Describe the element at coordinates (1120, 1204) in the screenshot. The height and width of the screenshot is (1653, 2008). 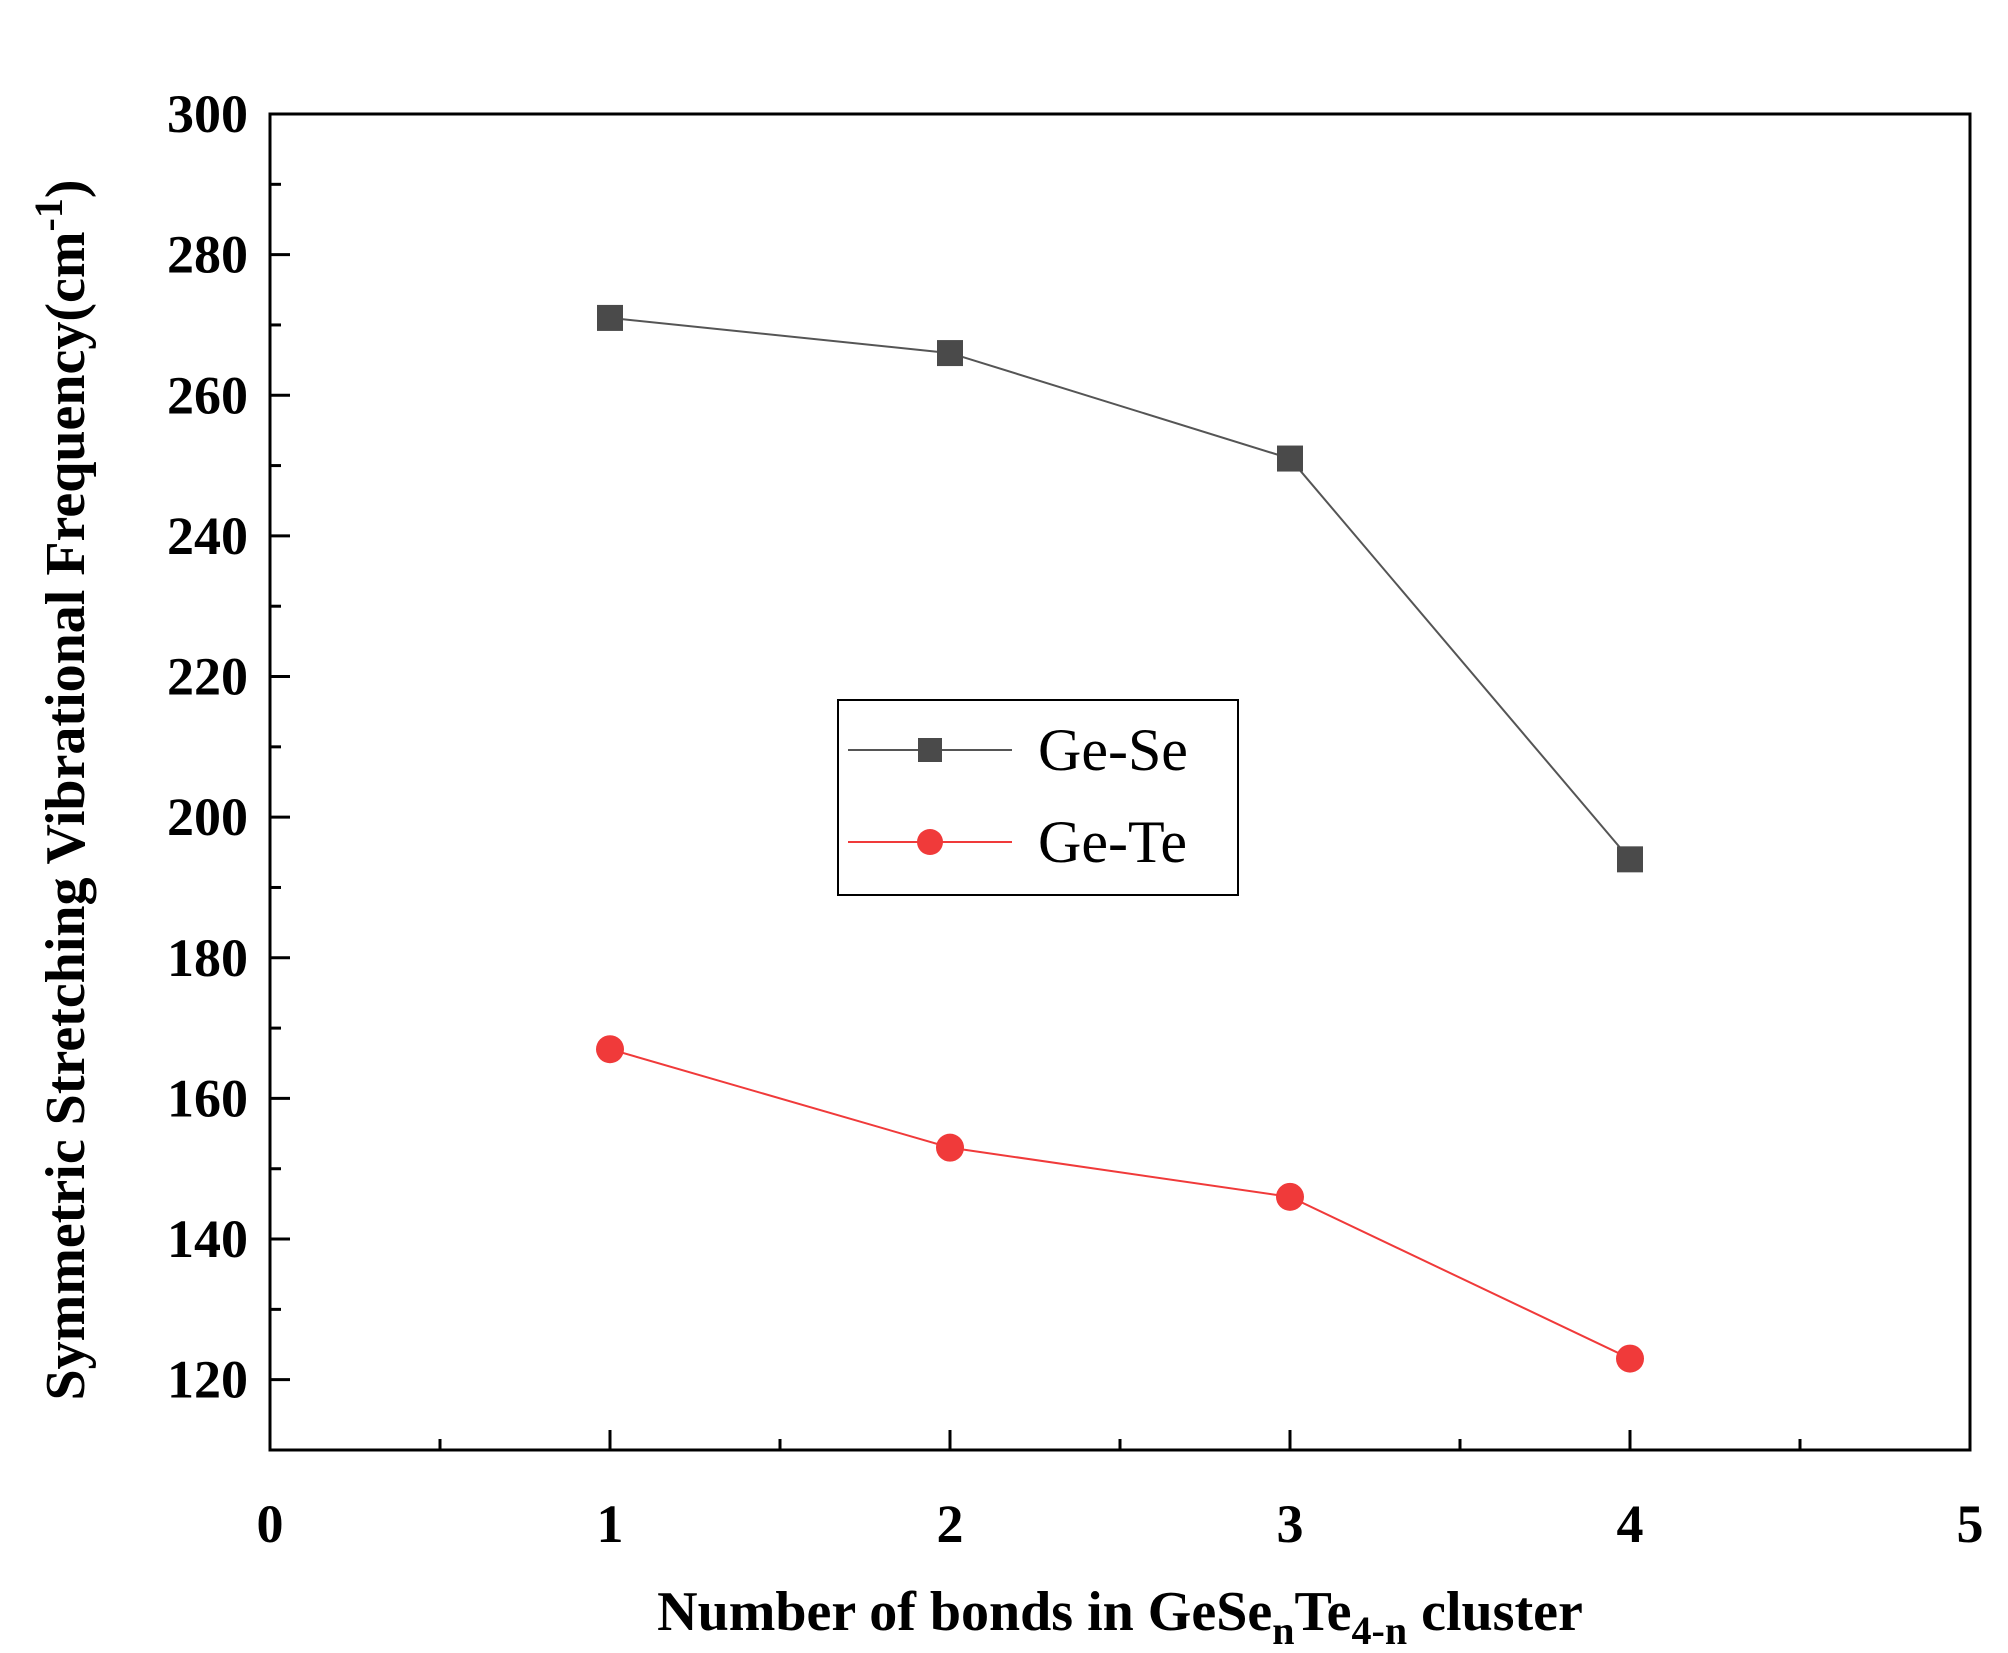
I see `series-line-ge-te` at that location.